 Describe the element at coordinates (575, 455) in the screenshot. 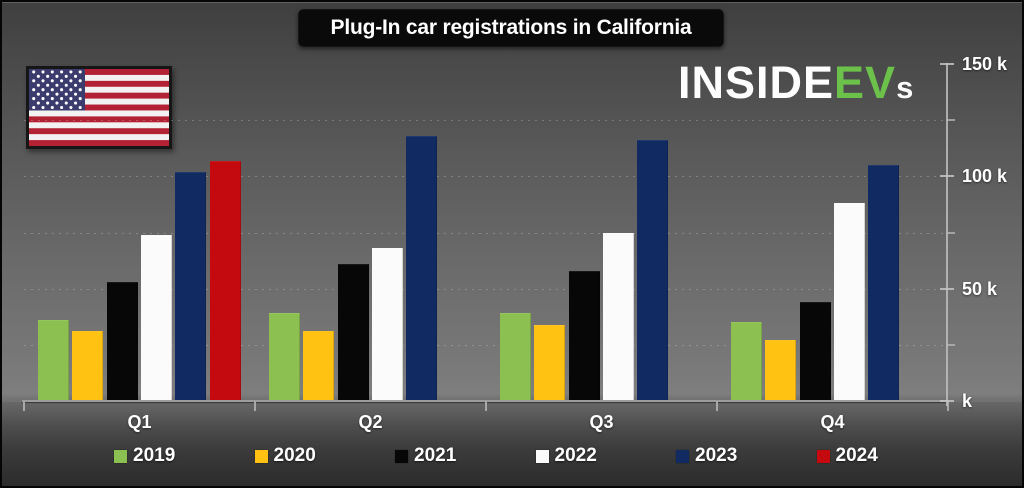

I see `legend-label-2022: 2022` at that location.